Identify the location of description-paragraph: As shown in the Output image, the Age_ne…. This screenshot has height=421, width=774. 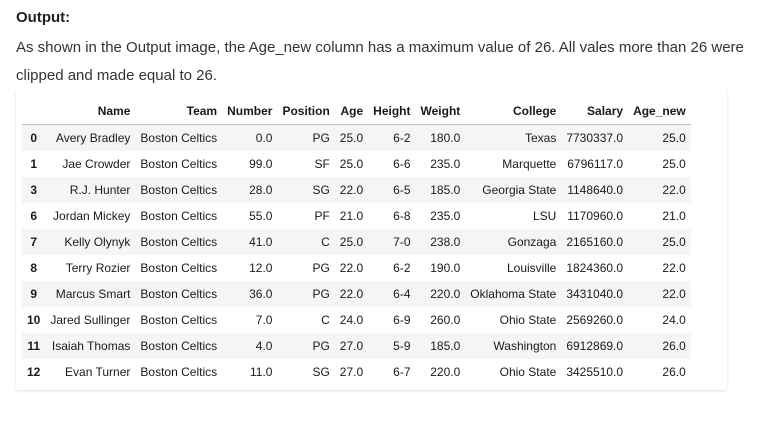
(380, 61).